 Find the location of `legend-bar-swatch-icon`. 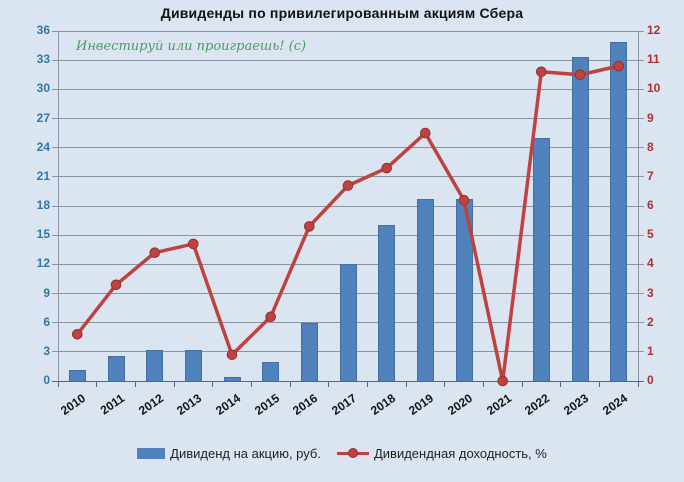

legend-bar-swatch-icon is located at coordinates (151, 453).